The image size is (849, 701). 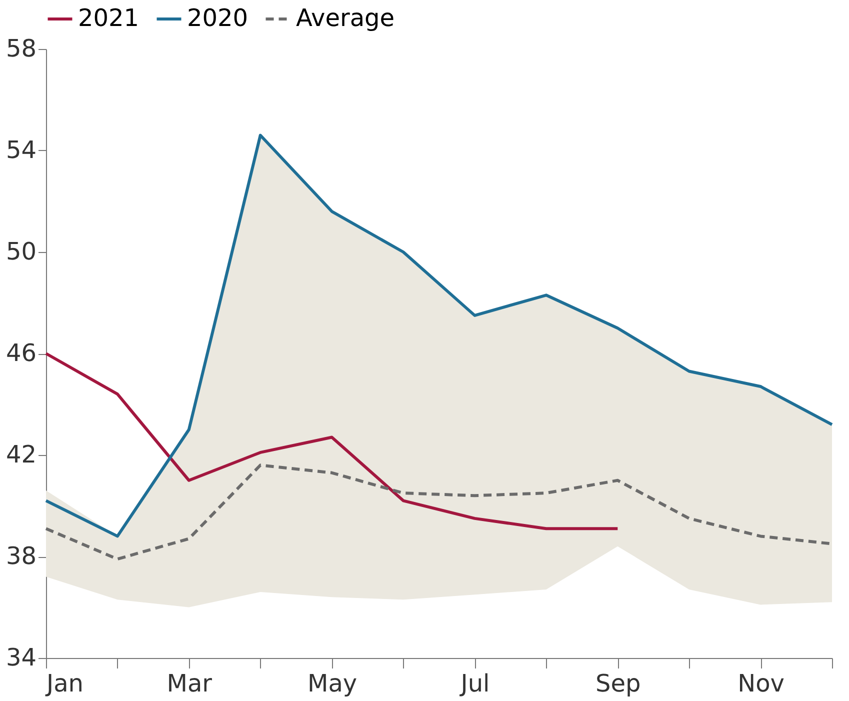 What do you see at coordinates (189, 684) in the screenshot?
I see `x-tick-label: Mar` at bounding box center [189, 684].